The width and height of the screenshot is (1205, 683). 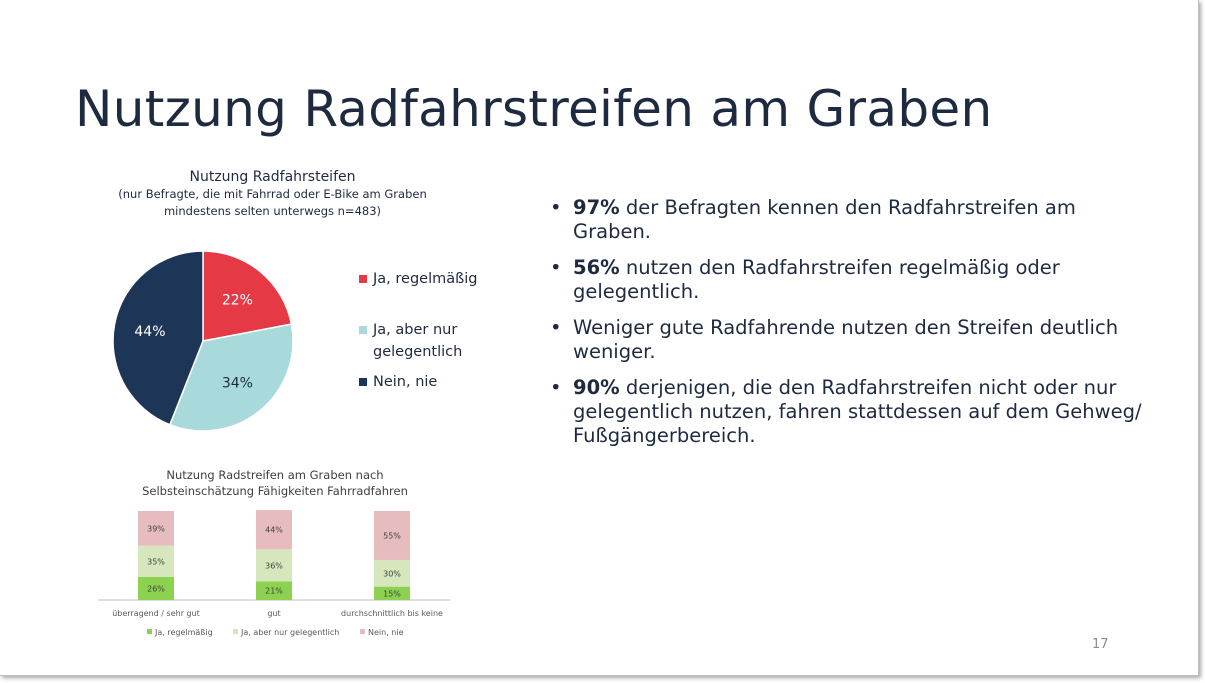 I want to click on bar-data-label: 30%, so click(x=392, y=573).